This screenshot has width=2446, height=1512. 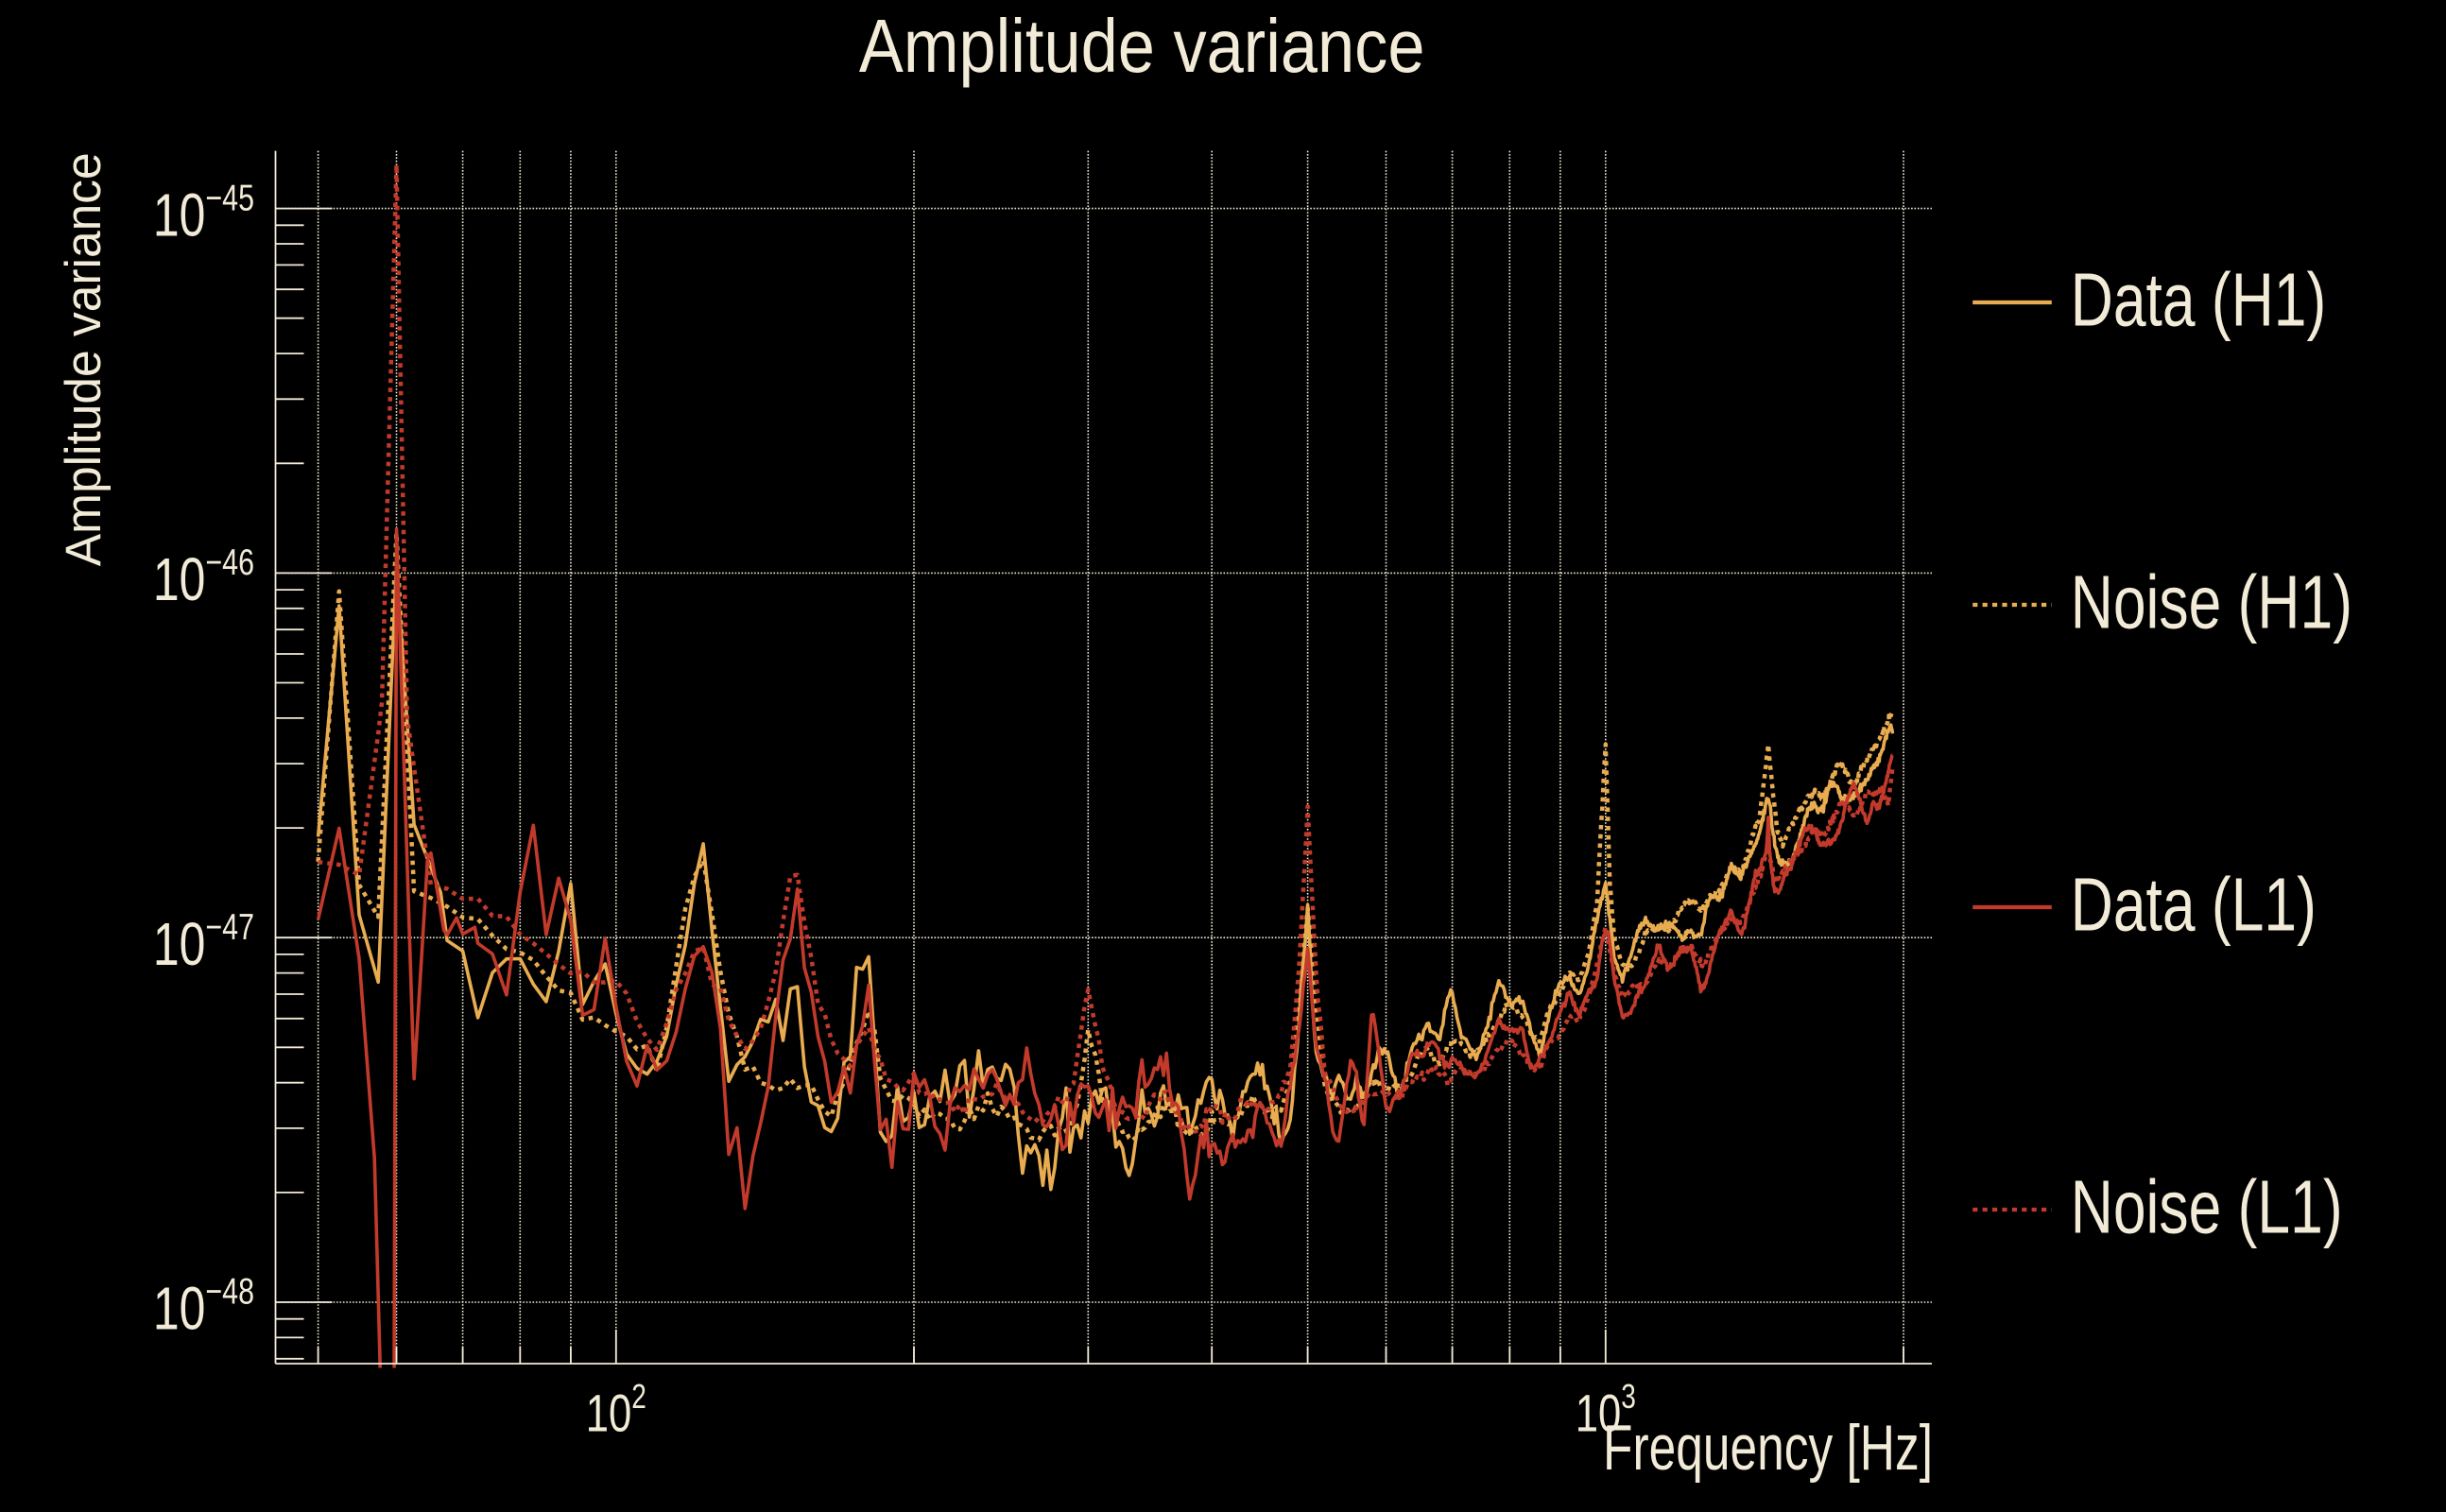 What do you see at coordinates (616, 1410) in the screenshot?
I see `svg-text: 102` at bounding box center [616, 1410].